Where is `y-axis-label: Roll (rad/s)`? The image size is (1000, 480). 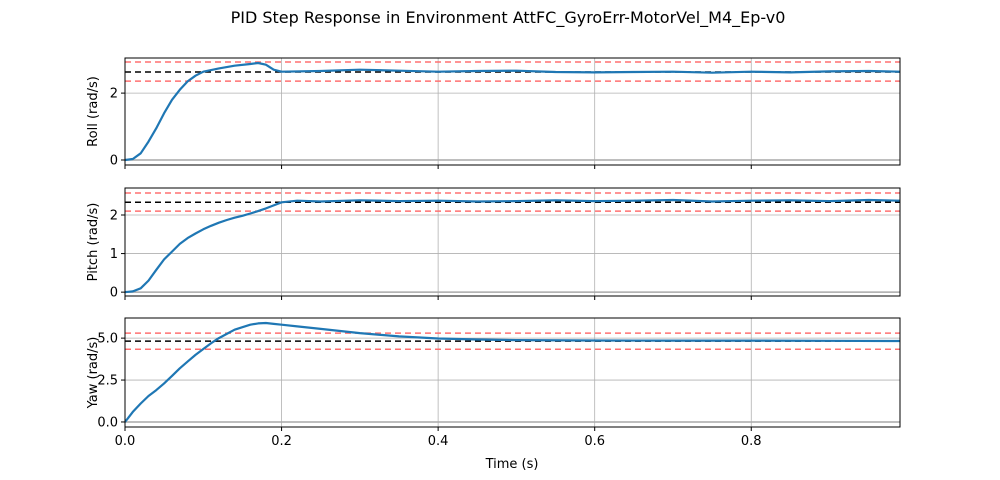 y-axis-label: Roll (rad/s) is located at coordinates (93, 111).